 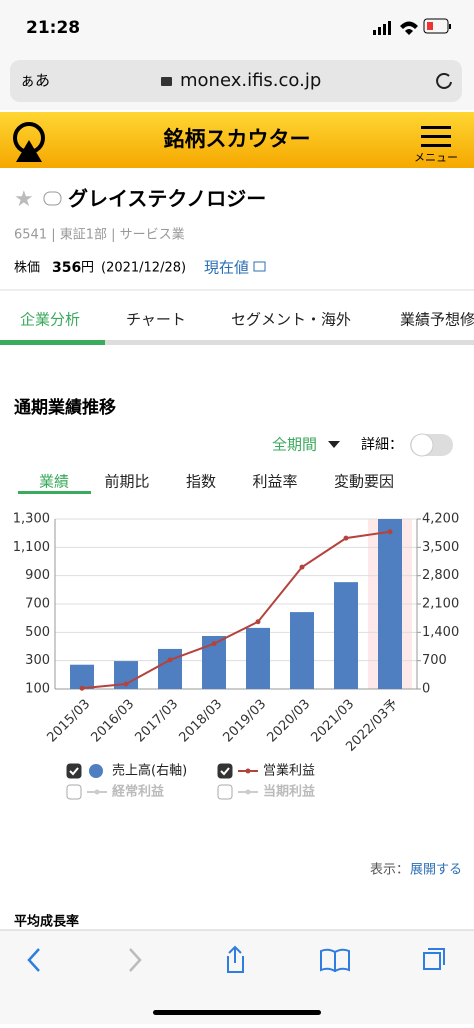 I want to click on legend-label: 経常利益, so click(x=138, y=792).